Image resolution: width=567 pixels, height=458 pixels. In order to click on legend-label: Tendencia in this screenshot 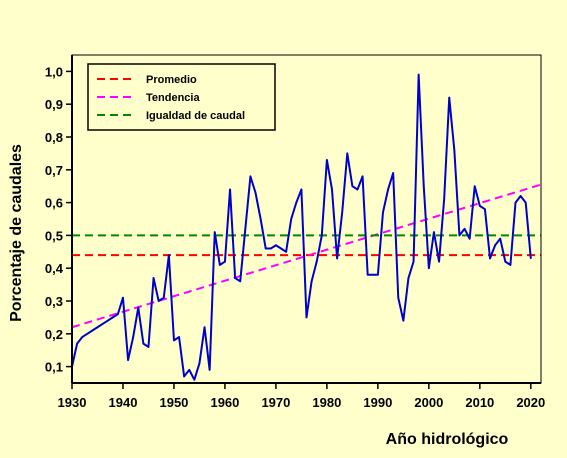, I will do `click(173, 98)`.